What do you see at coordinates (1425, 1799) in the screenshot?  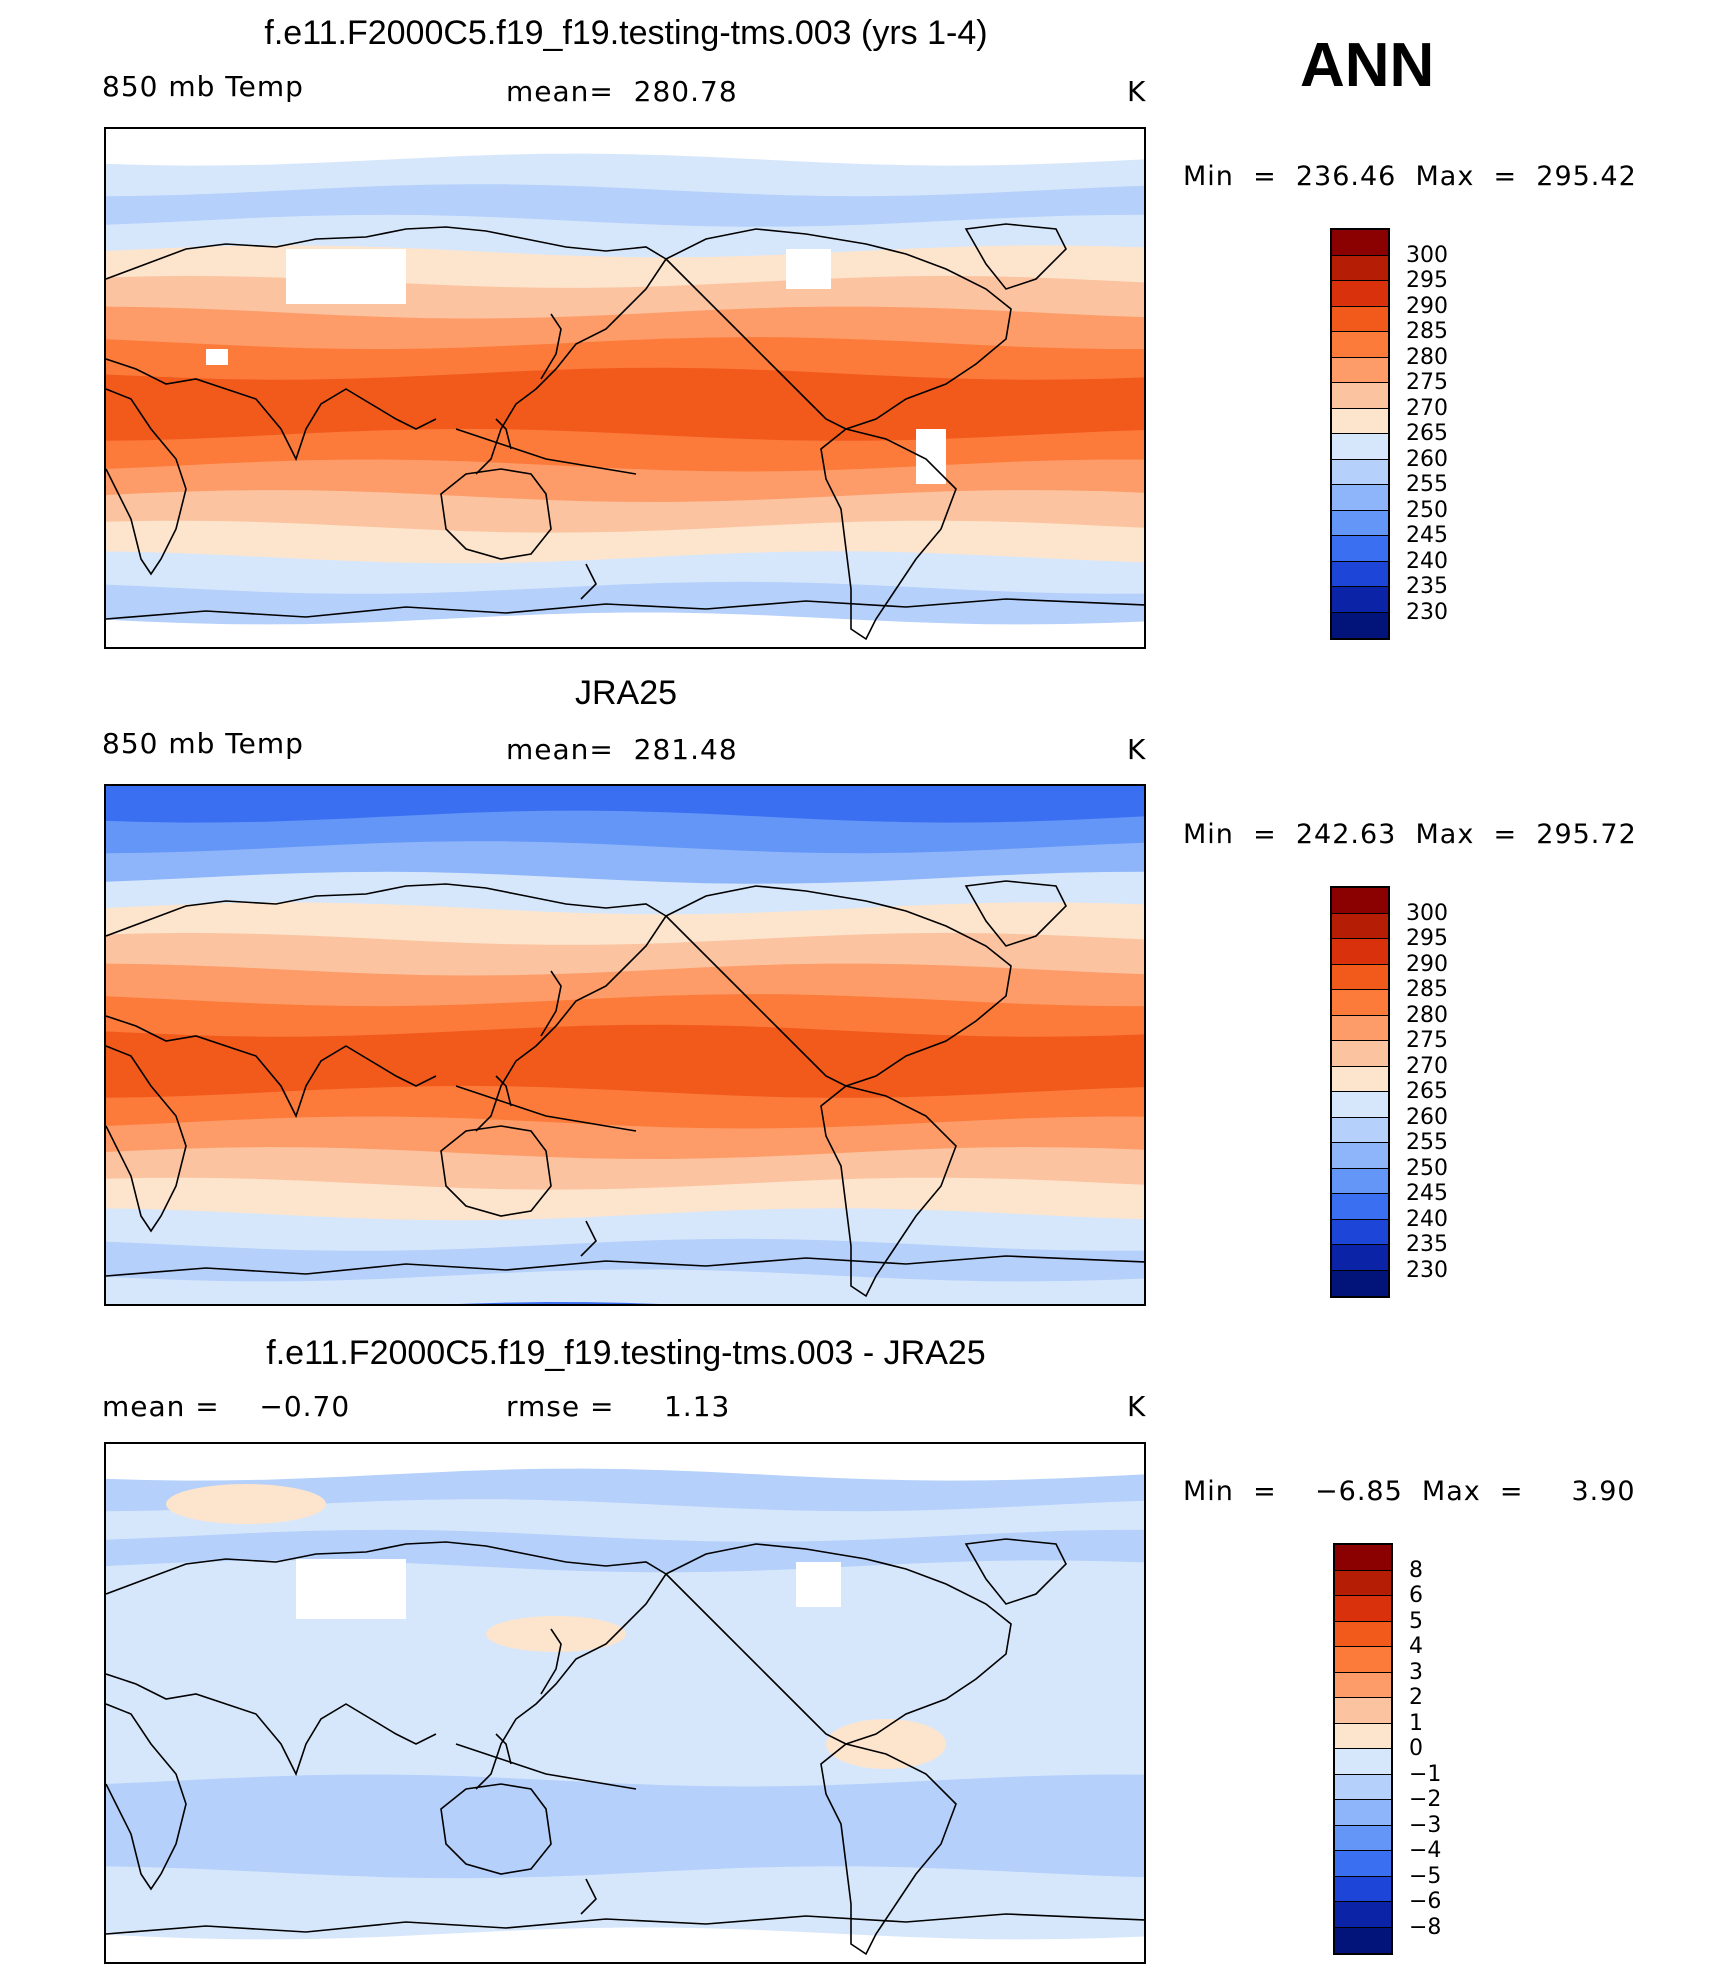 I see `colorbar-tick-label: −2` at bounding box center [1425, 1799].